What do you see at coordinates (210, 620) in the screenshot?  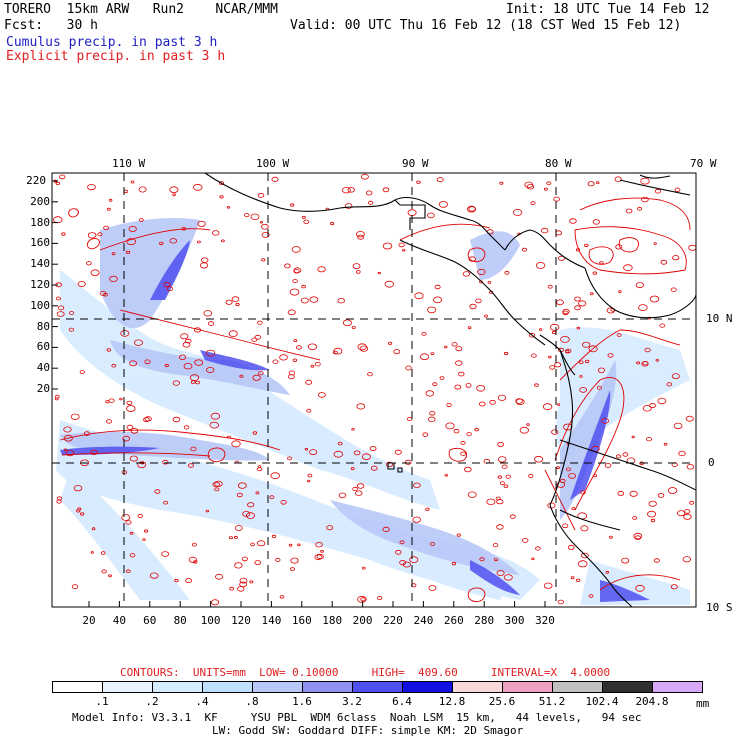 I see `bottom-tick-label: 100` at bounding box center [210, 620].